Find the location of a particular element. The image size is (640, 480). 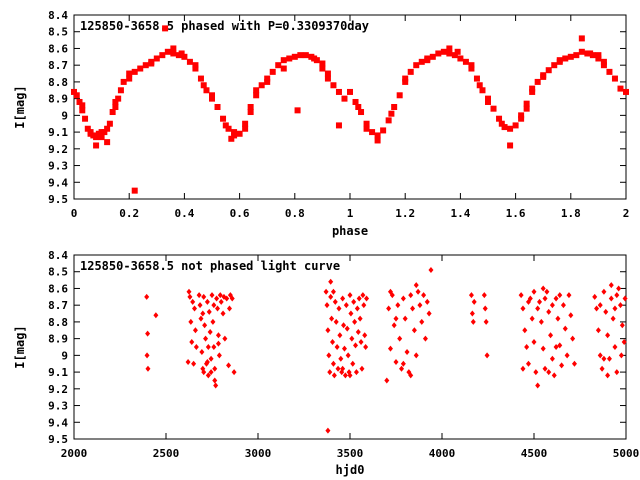

x-tick-label: 0.4 is located at coordinates (184, 213).